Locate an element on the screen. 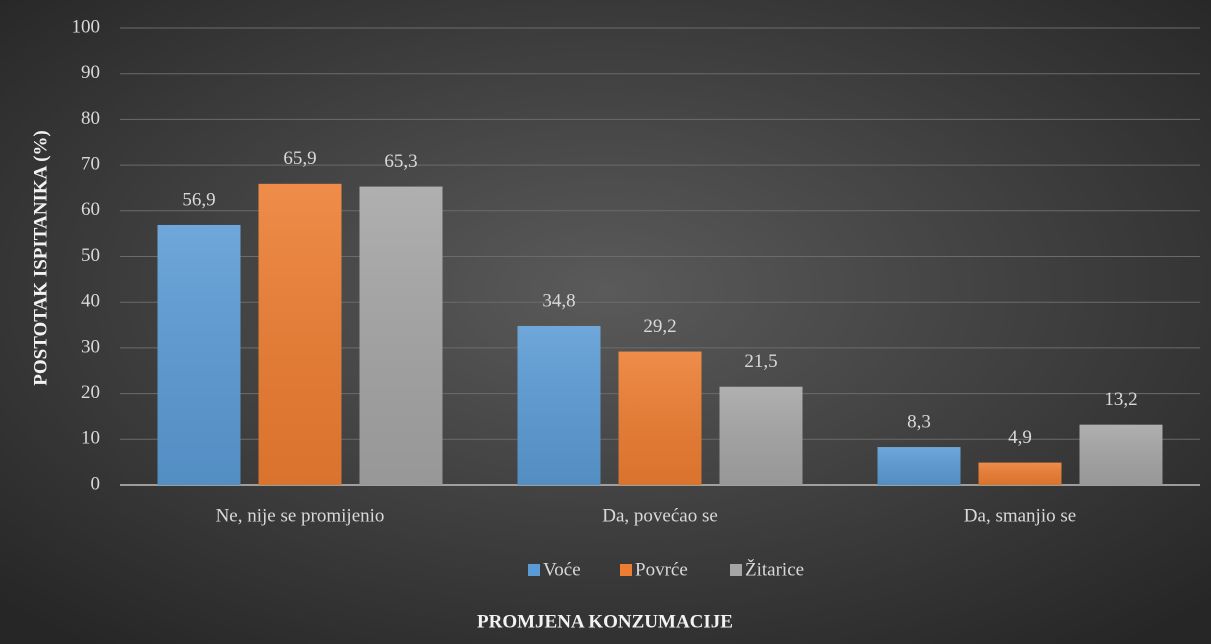  y-tick-label: 90 is located at coordinates (90, 72).